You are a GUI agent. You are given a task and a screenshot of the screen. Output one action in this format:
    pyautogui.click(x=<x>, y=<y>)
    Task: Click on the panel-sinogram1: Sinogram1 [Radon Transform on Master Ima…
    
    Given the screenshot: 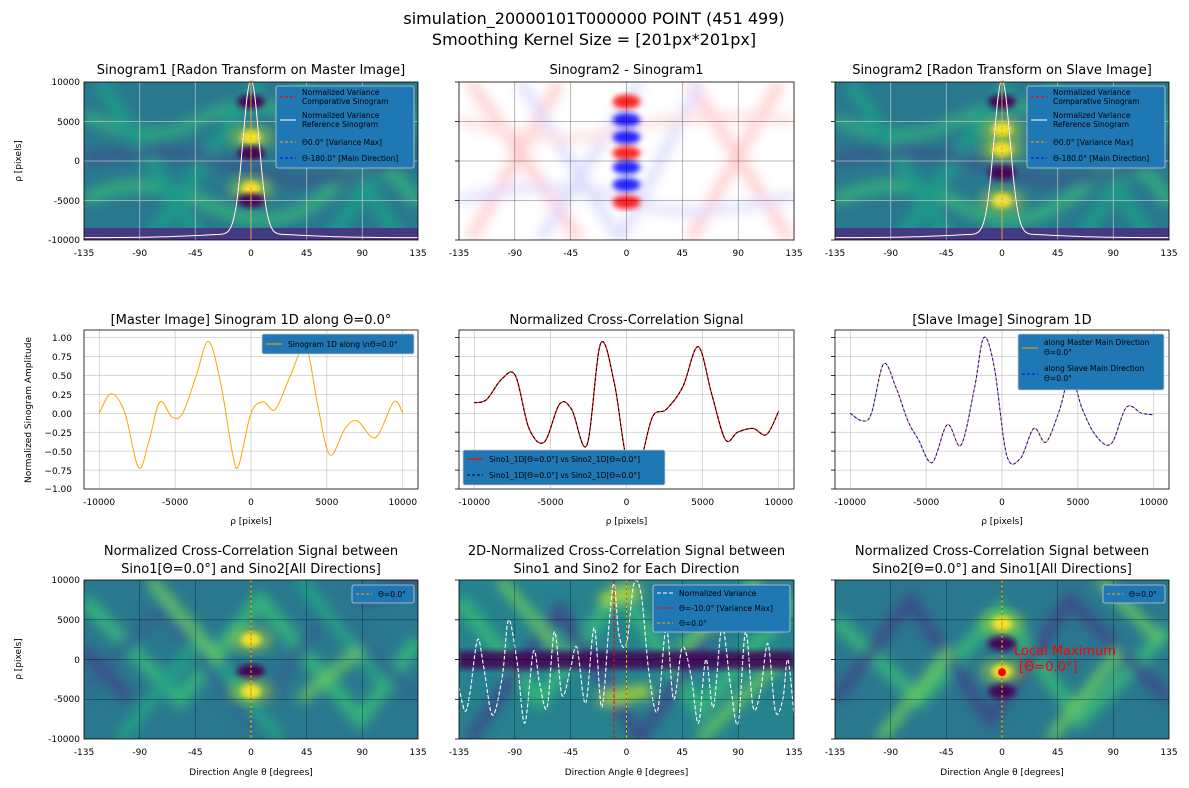 What is the action you would take?
    pyautogui.click(x=220, y=161)
    